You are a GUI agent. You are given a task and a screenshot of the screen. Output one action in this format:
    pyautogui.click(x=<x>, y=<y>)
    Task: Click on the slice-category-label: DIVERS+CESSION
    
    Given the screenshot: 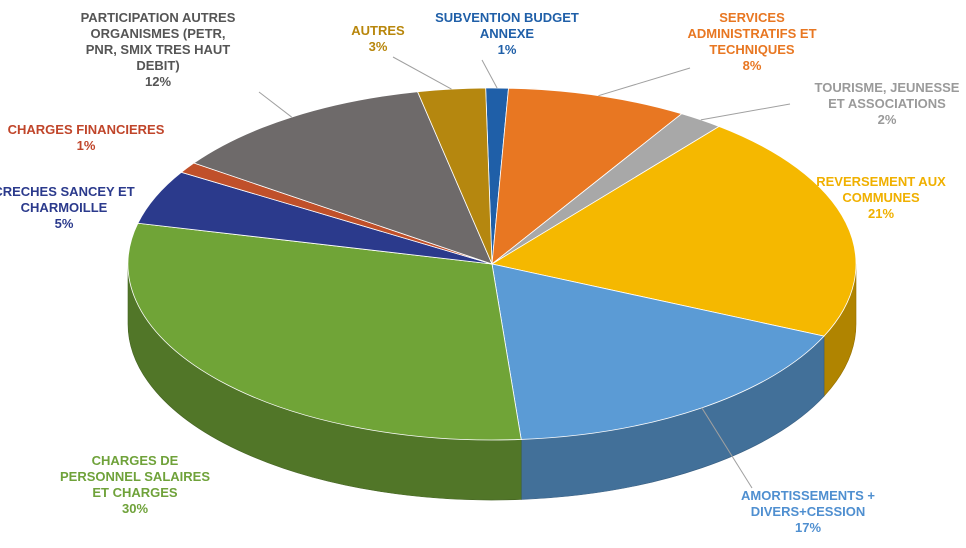 What is the action you would take?
    pyautogui.click(x=808, y=511)
    